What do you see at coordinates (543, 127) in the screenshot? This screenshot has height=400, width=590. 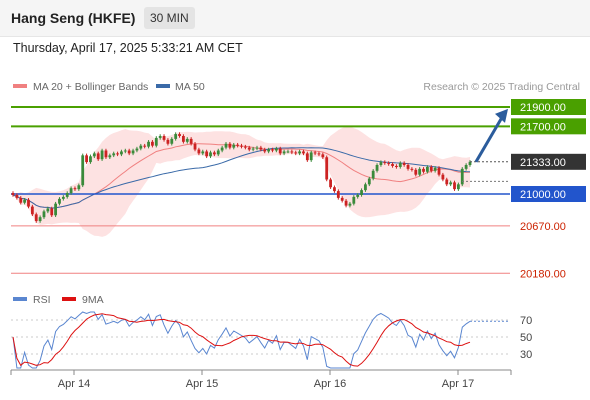 I see `level-label-1: 21700.00` at bounding box center [543, 127].